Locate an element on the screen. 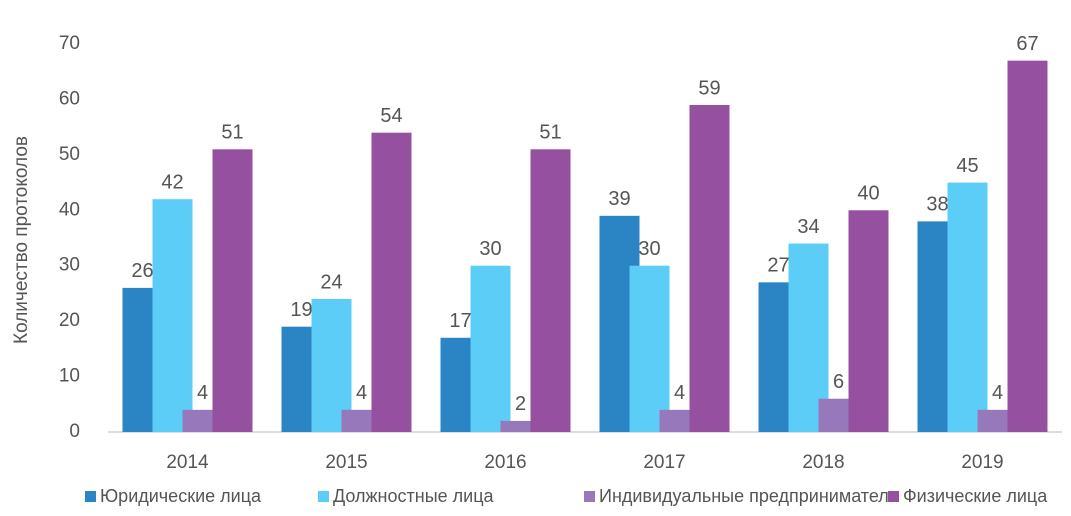 This screenshot has height=516, width=1071. y-tick-label: 70 is located at coordinates (69, 43).